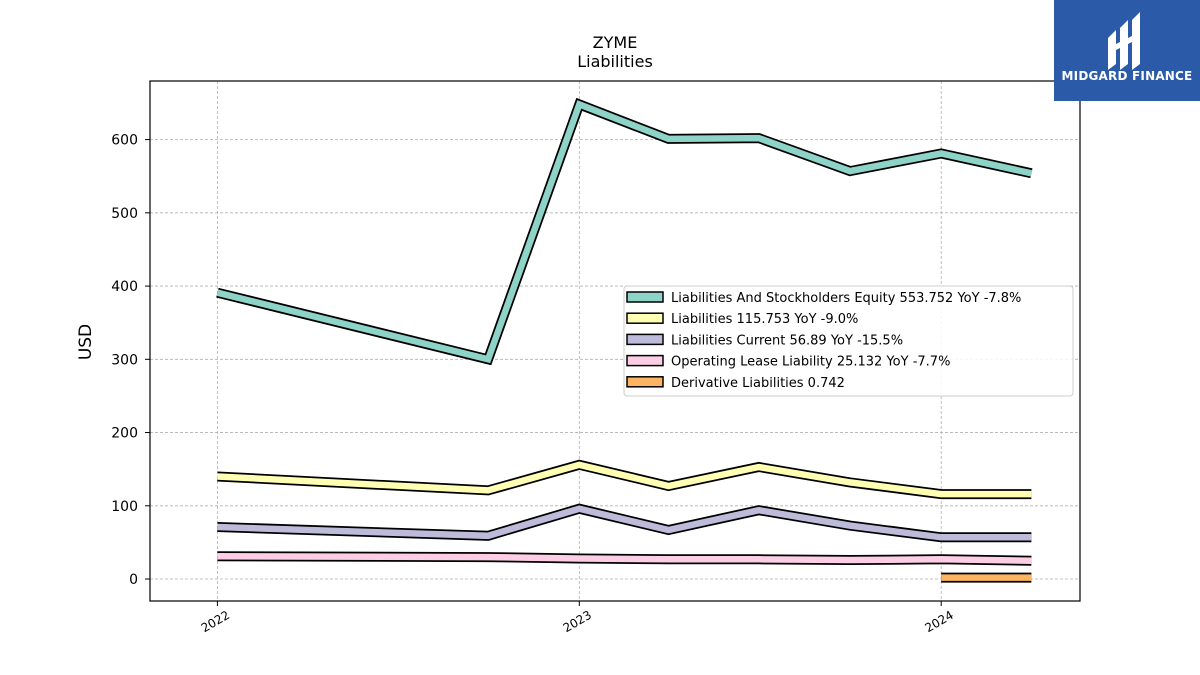 The height and width of the screenshot is (675, 1200). Describe the element at coordinates (124, 214) in the screenshot. I see `y-tick-label: 500` at that location.